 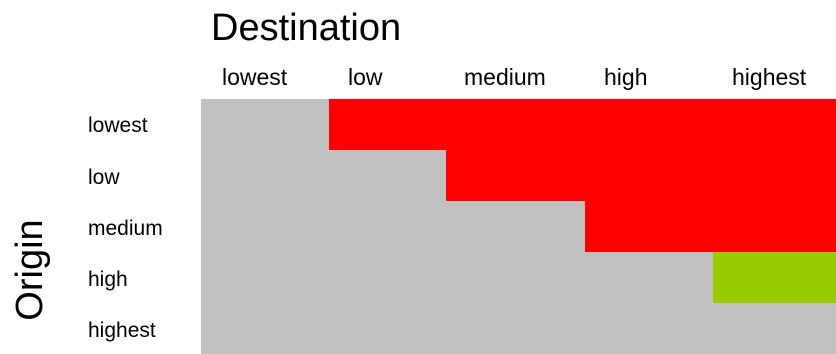 What do you see at coordinates (125, 228) in the screenshot?
I see `row-label-medium: medium` at bounding box center [125, 228].